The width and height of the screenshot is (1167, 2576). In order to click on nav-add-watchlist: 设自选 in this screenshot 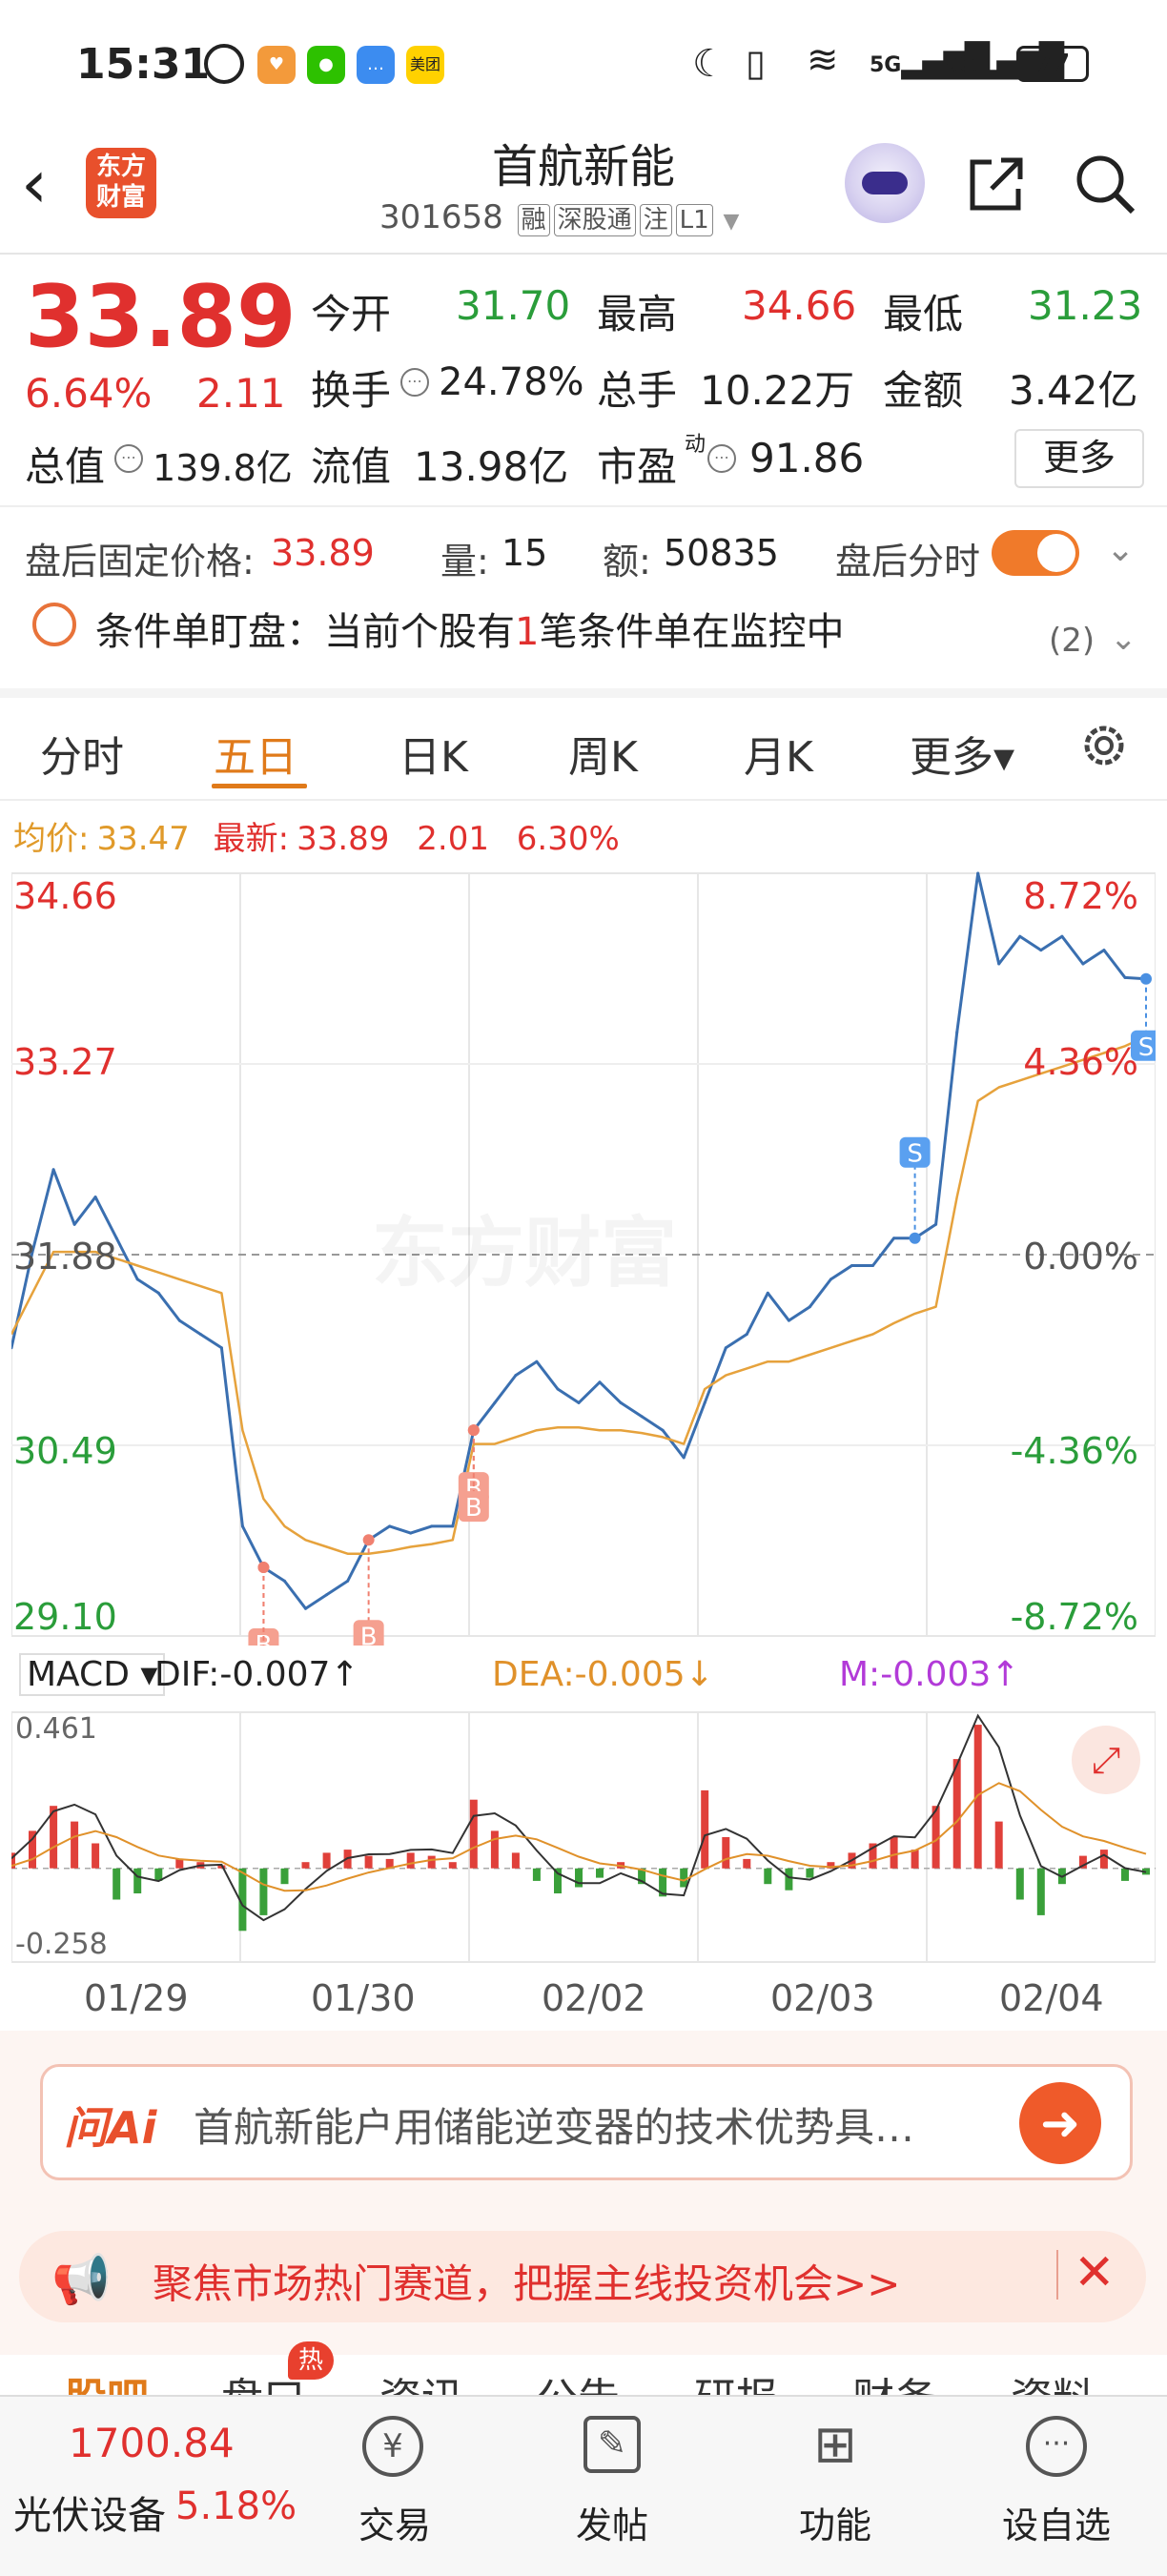, I will do `click(1056, 2525)`.